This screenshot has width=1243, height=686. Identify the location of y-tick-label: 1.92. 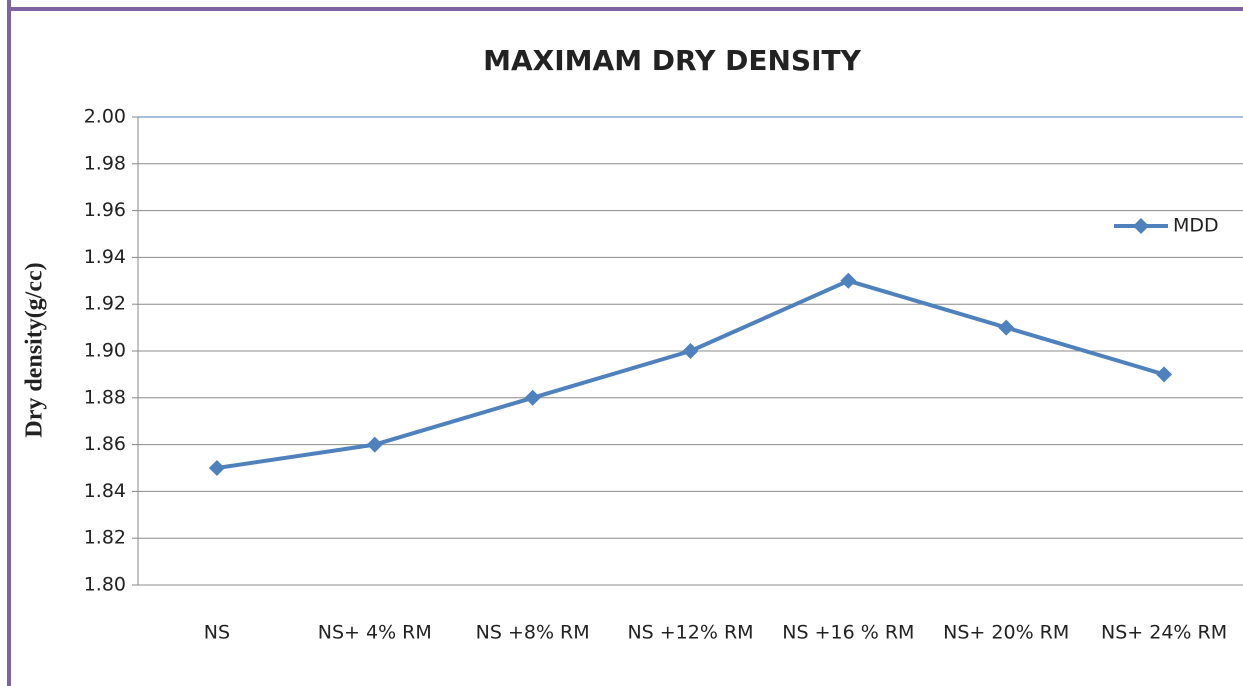
(105, 304).